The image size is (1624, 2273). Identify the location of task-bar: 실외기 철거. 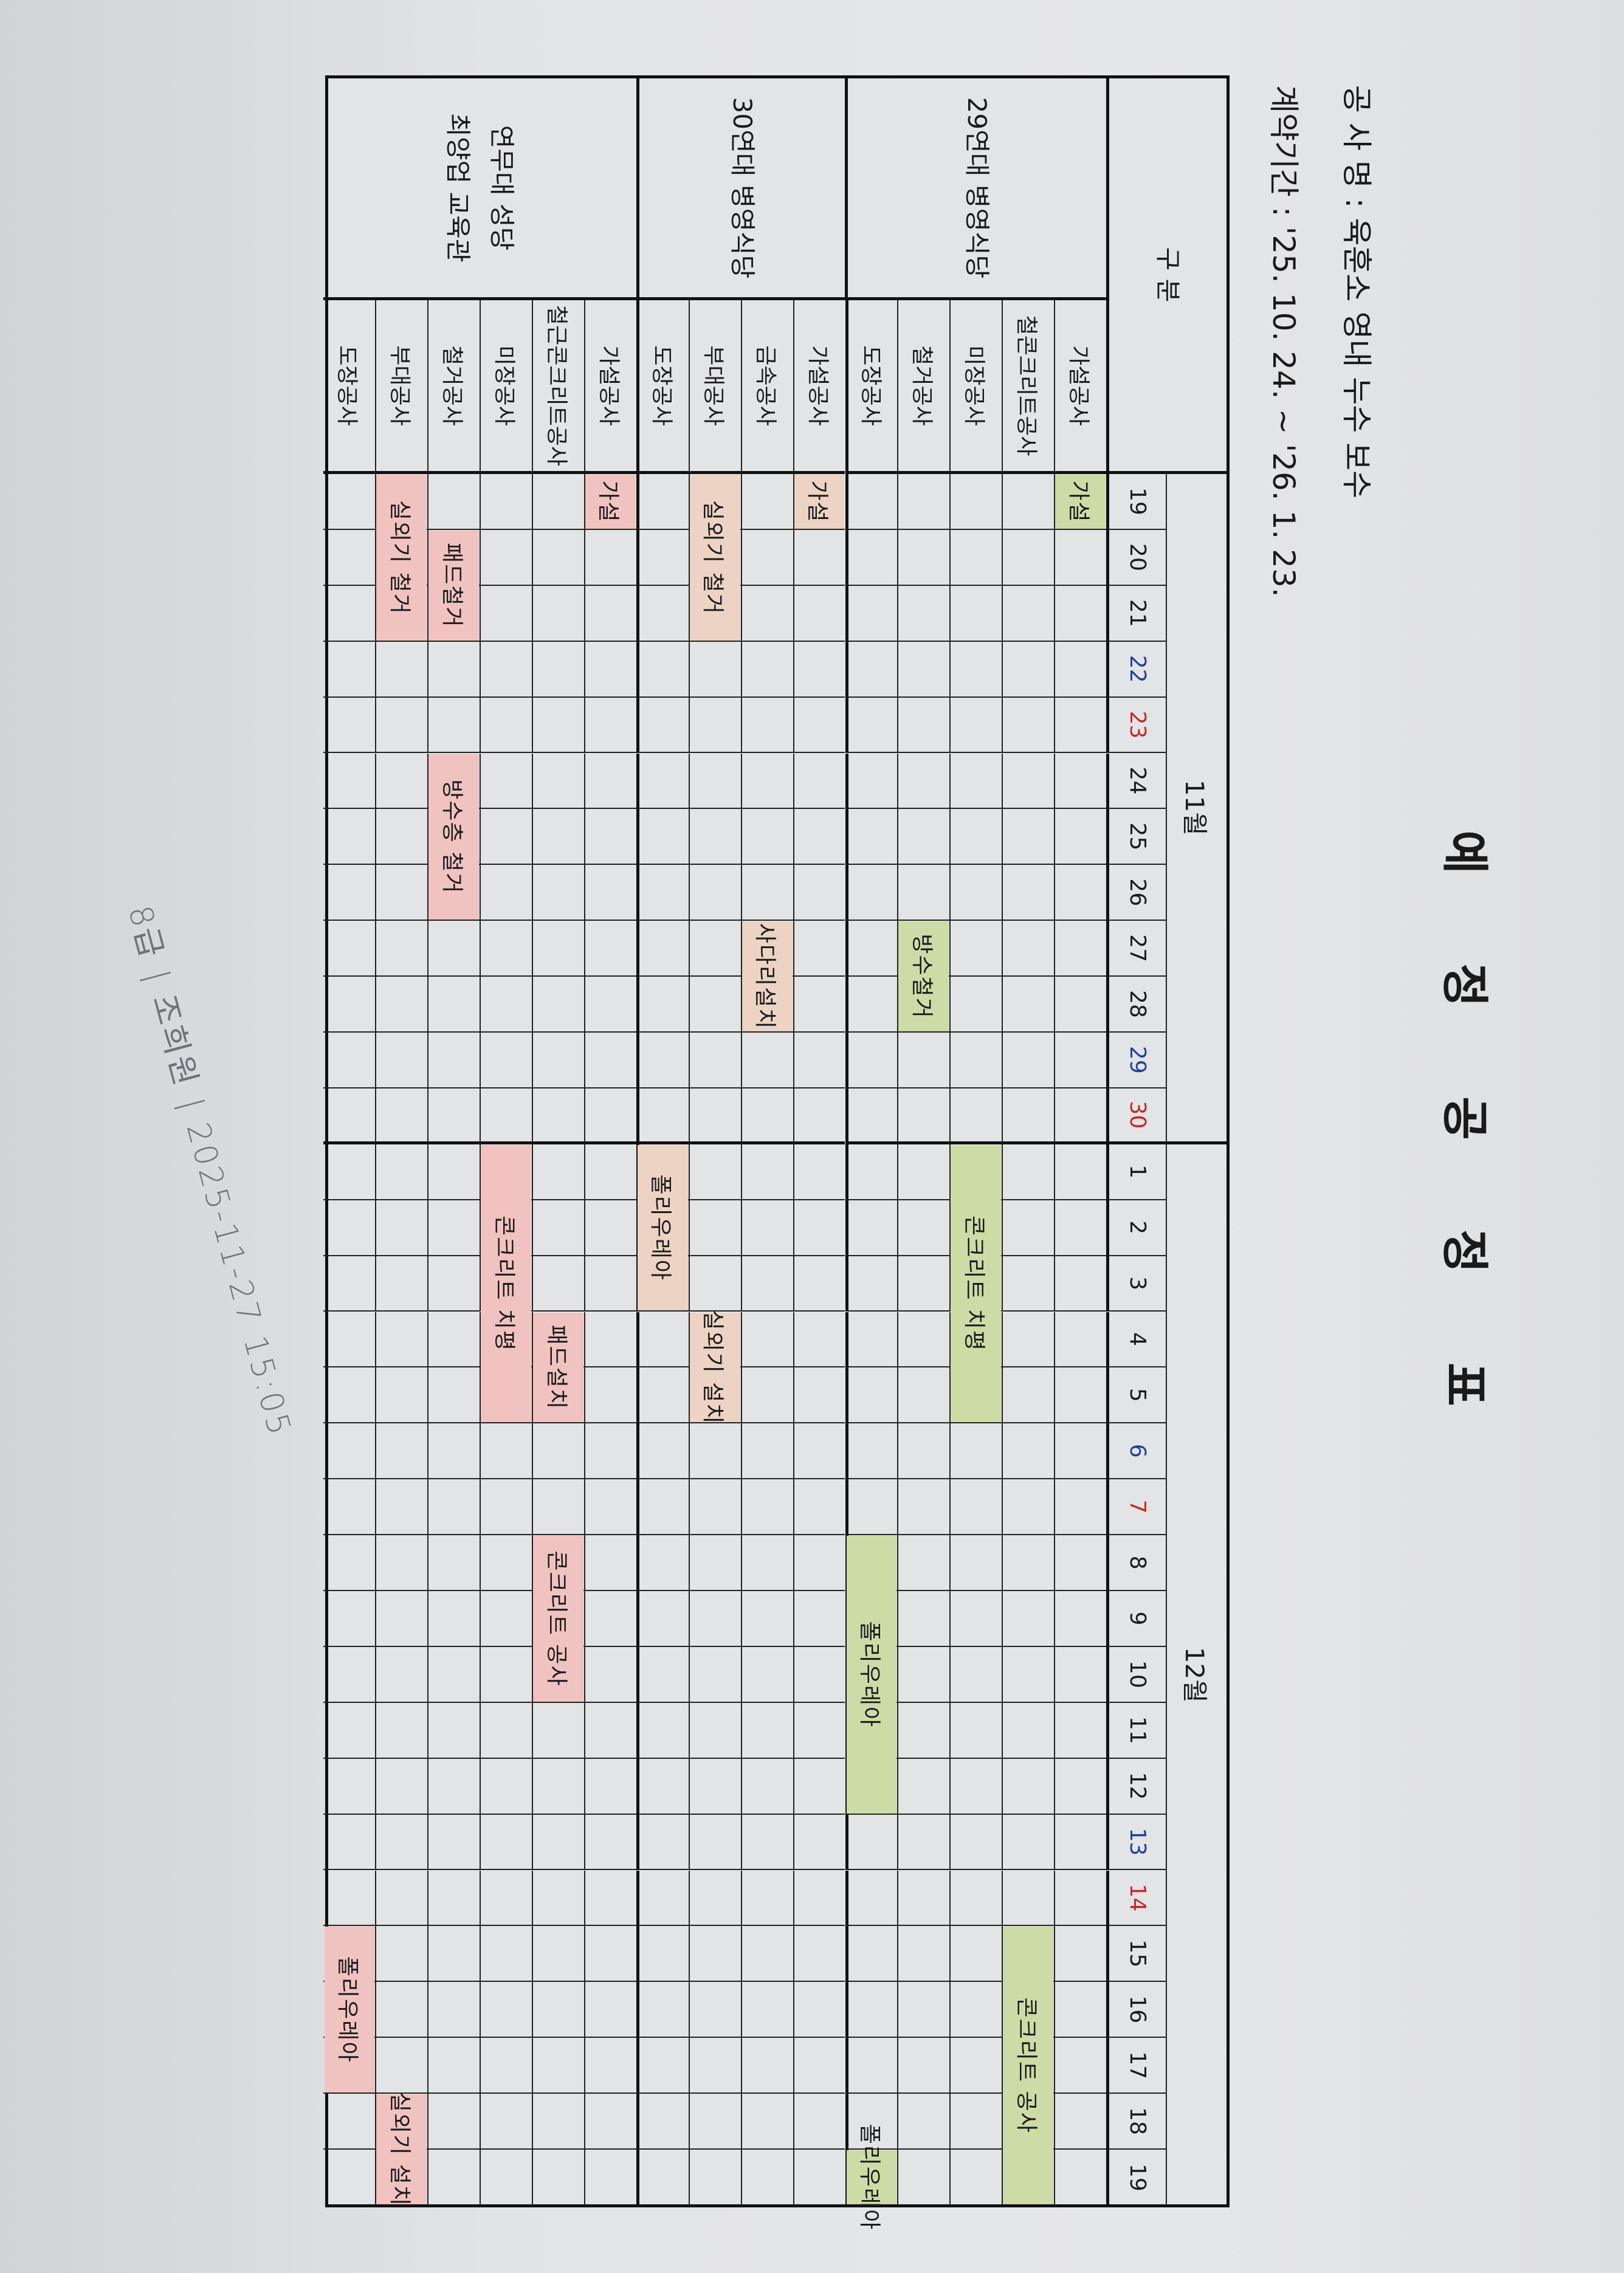
(401, 558).